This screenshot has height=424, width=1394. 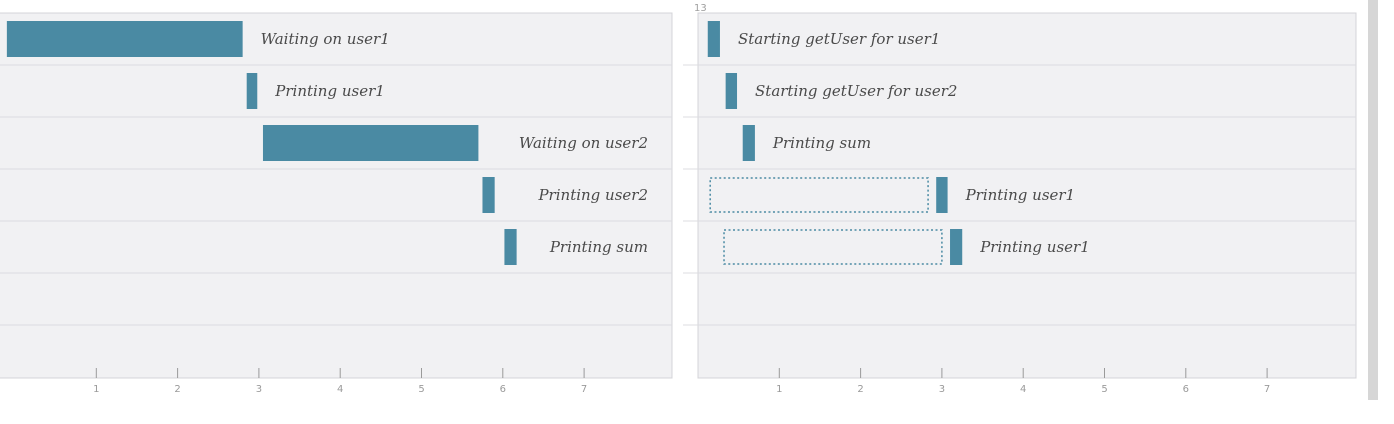 I want to click on window-edge-shadow, so click(x=1373, y=200).